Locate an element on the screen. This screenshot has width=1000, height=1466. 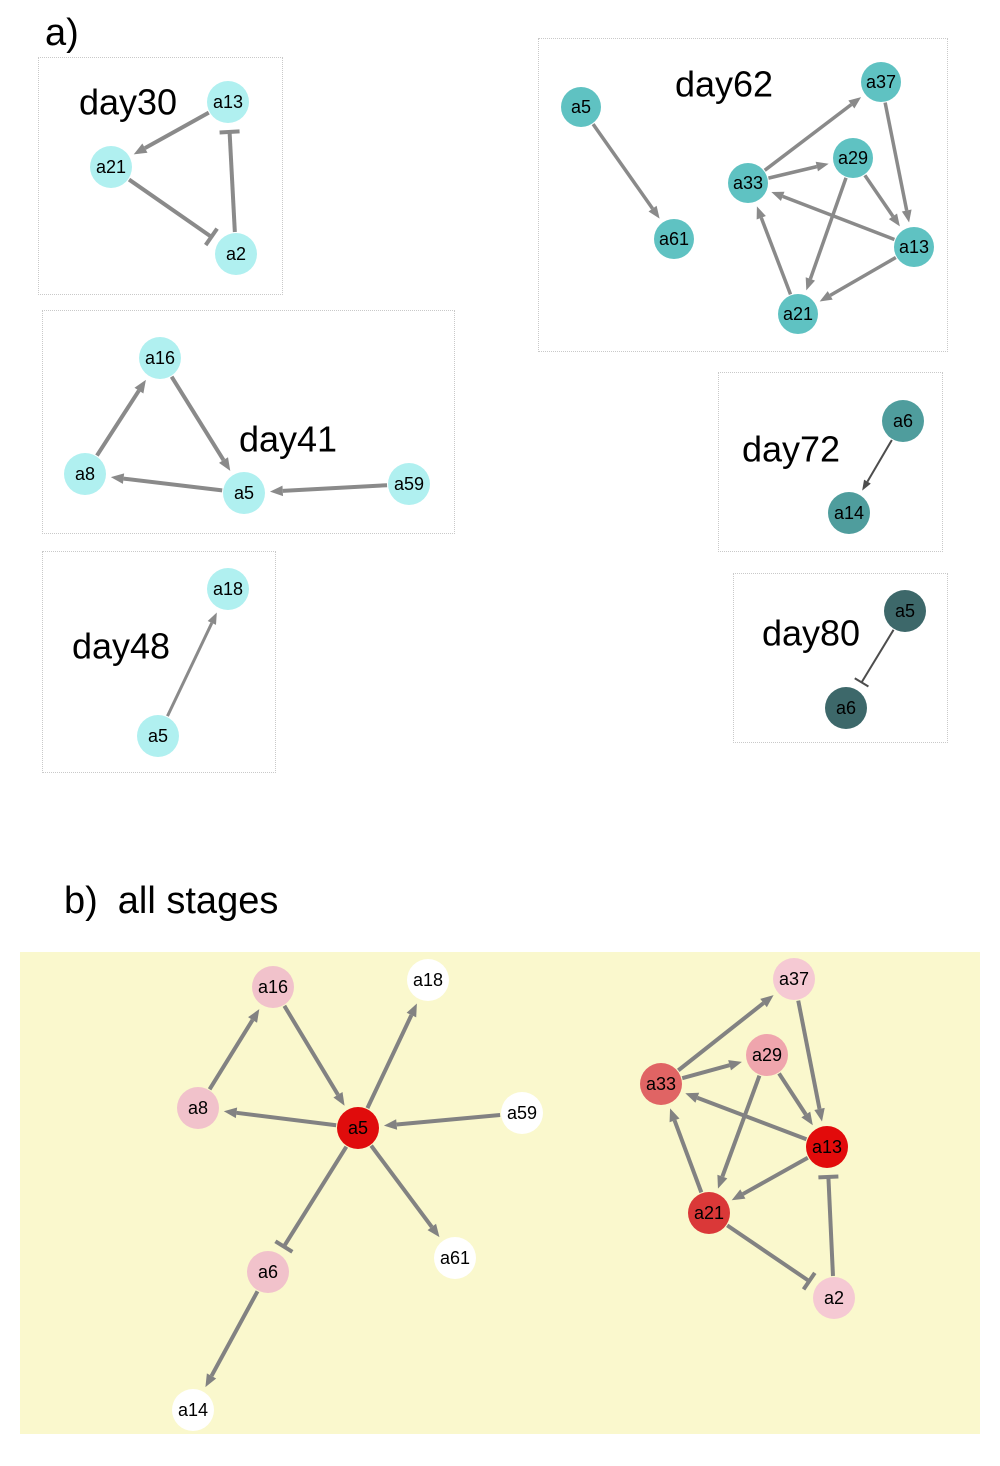
panel-title-day62: day62 is located at coordinates (724, 84).